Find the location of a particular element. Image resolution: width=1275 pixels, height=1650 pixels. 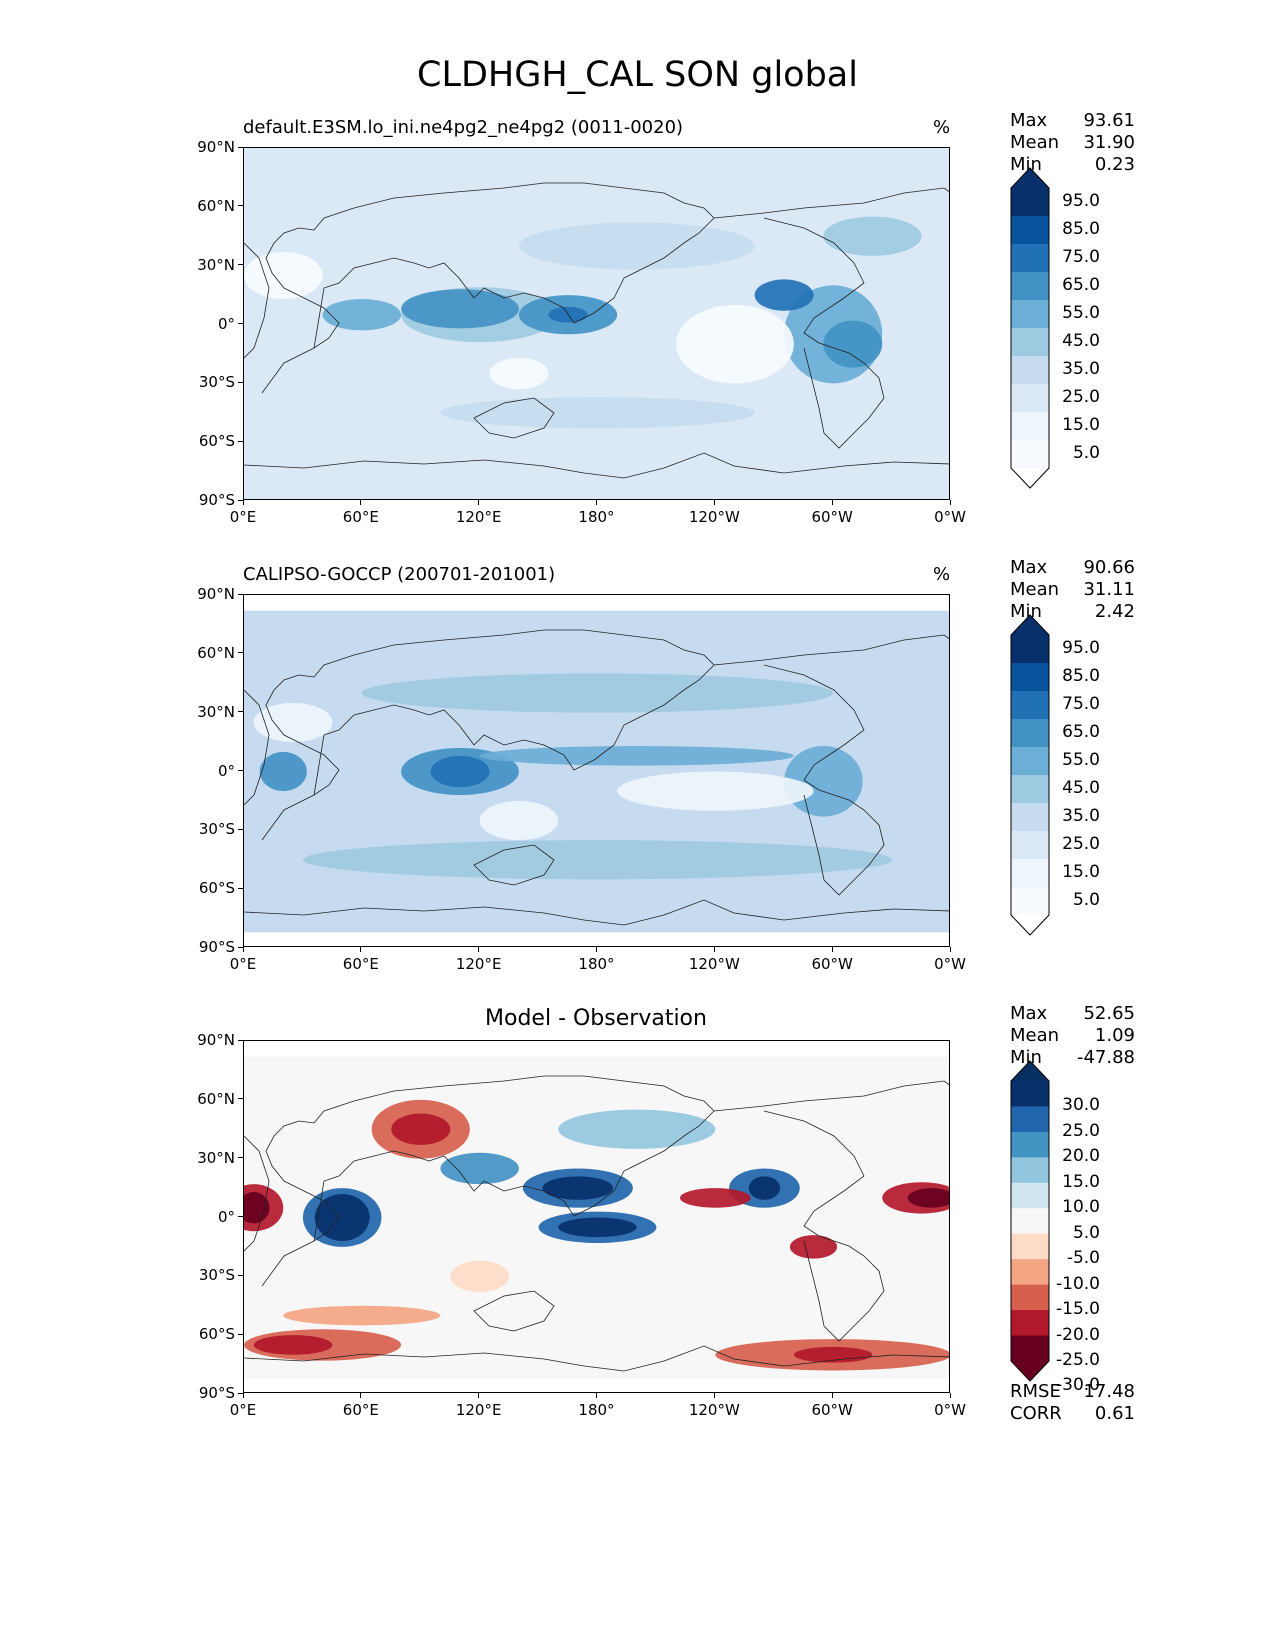

panel-1-colorbar-svg is located at coordinates (1030, 328).